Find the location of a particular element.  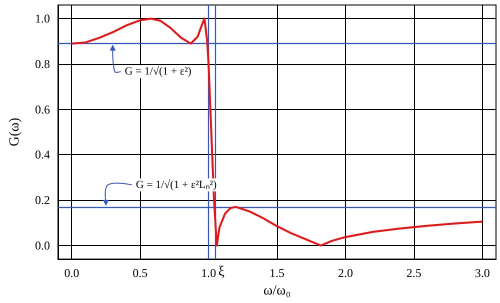

y-tick-label: 0.6 is located at coordinates (42, 109).